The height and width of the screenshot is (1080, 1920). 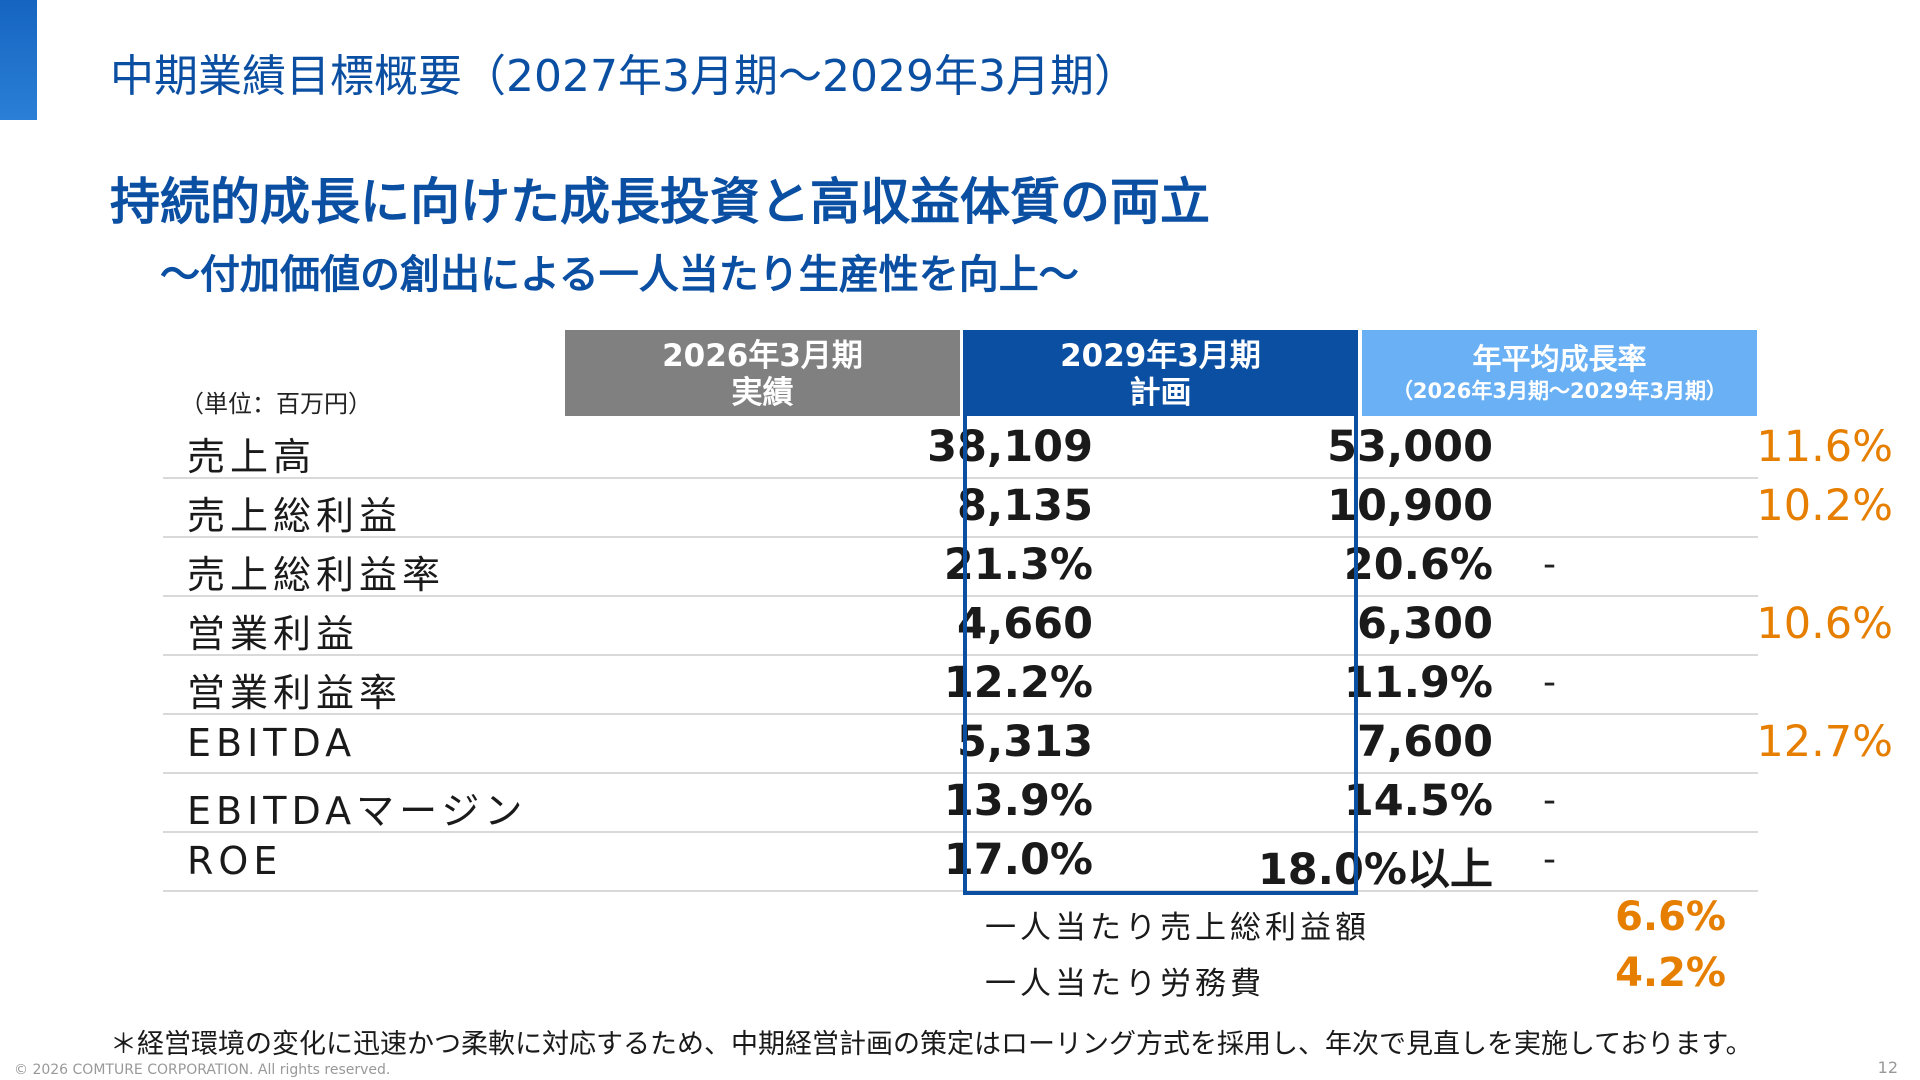 What do you see at coordinates (762, 356) in the screenshot?
I see `header-actual-period: 2026年3月期` at bounding box center [762, 356].